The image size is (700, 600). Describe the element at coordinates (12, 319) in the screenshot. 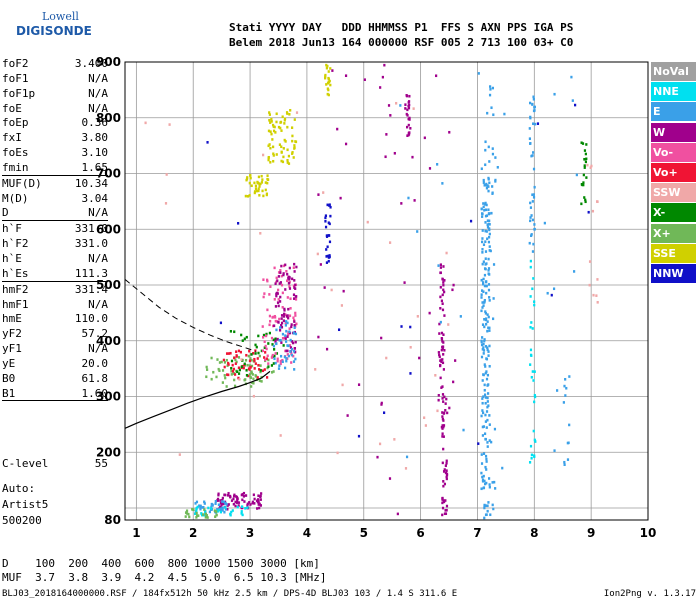

I see `param-label: hmE` at that location.